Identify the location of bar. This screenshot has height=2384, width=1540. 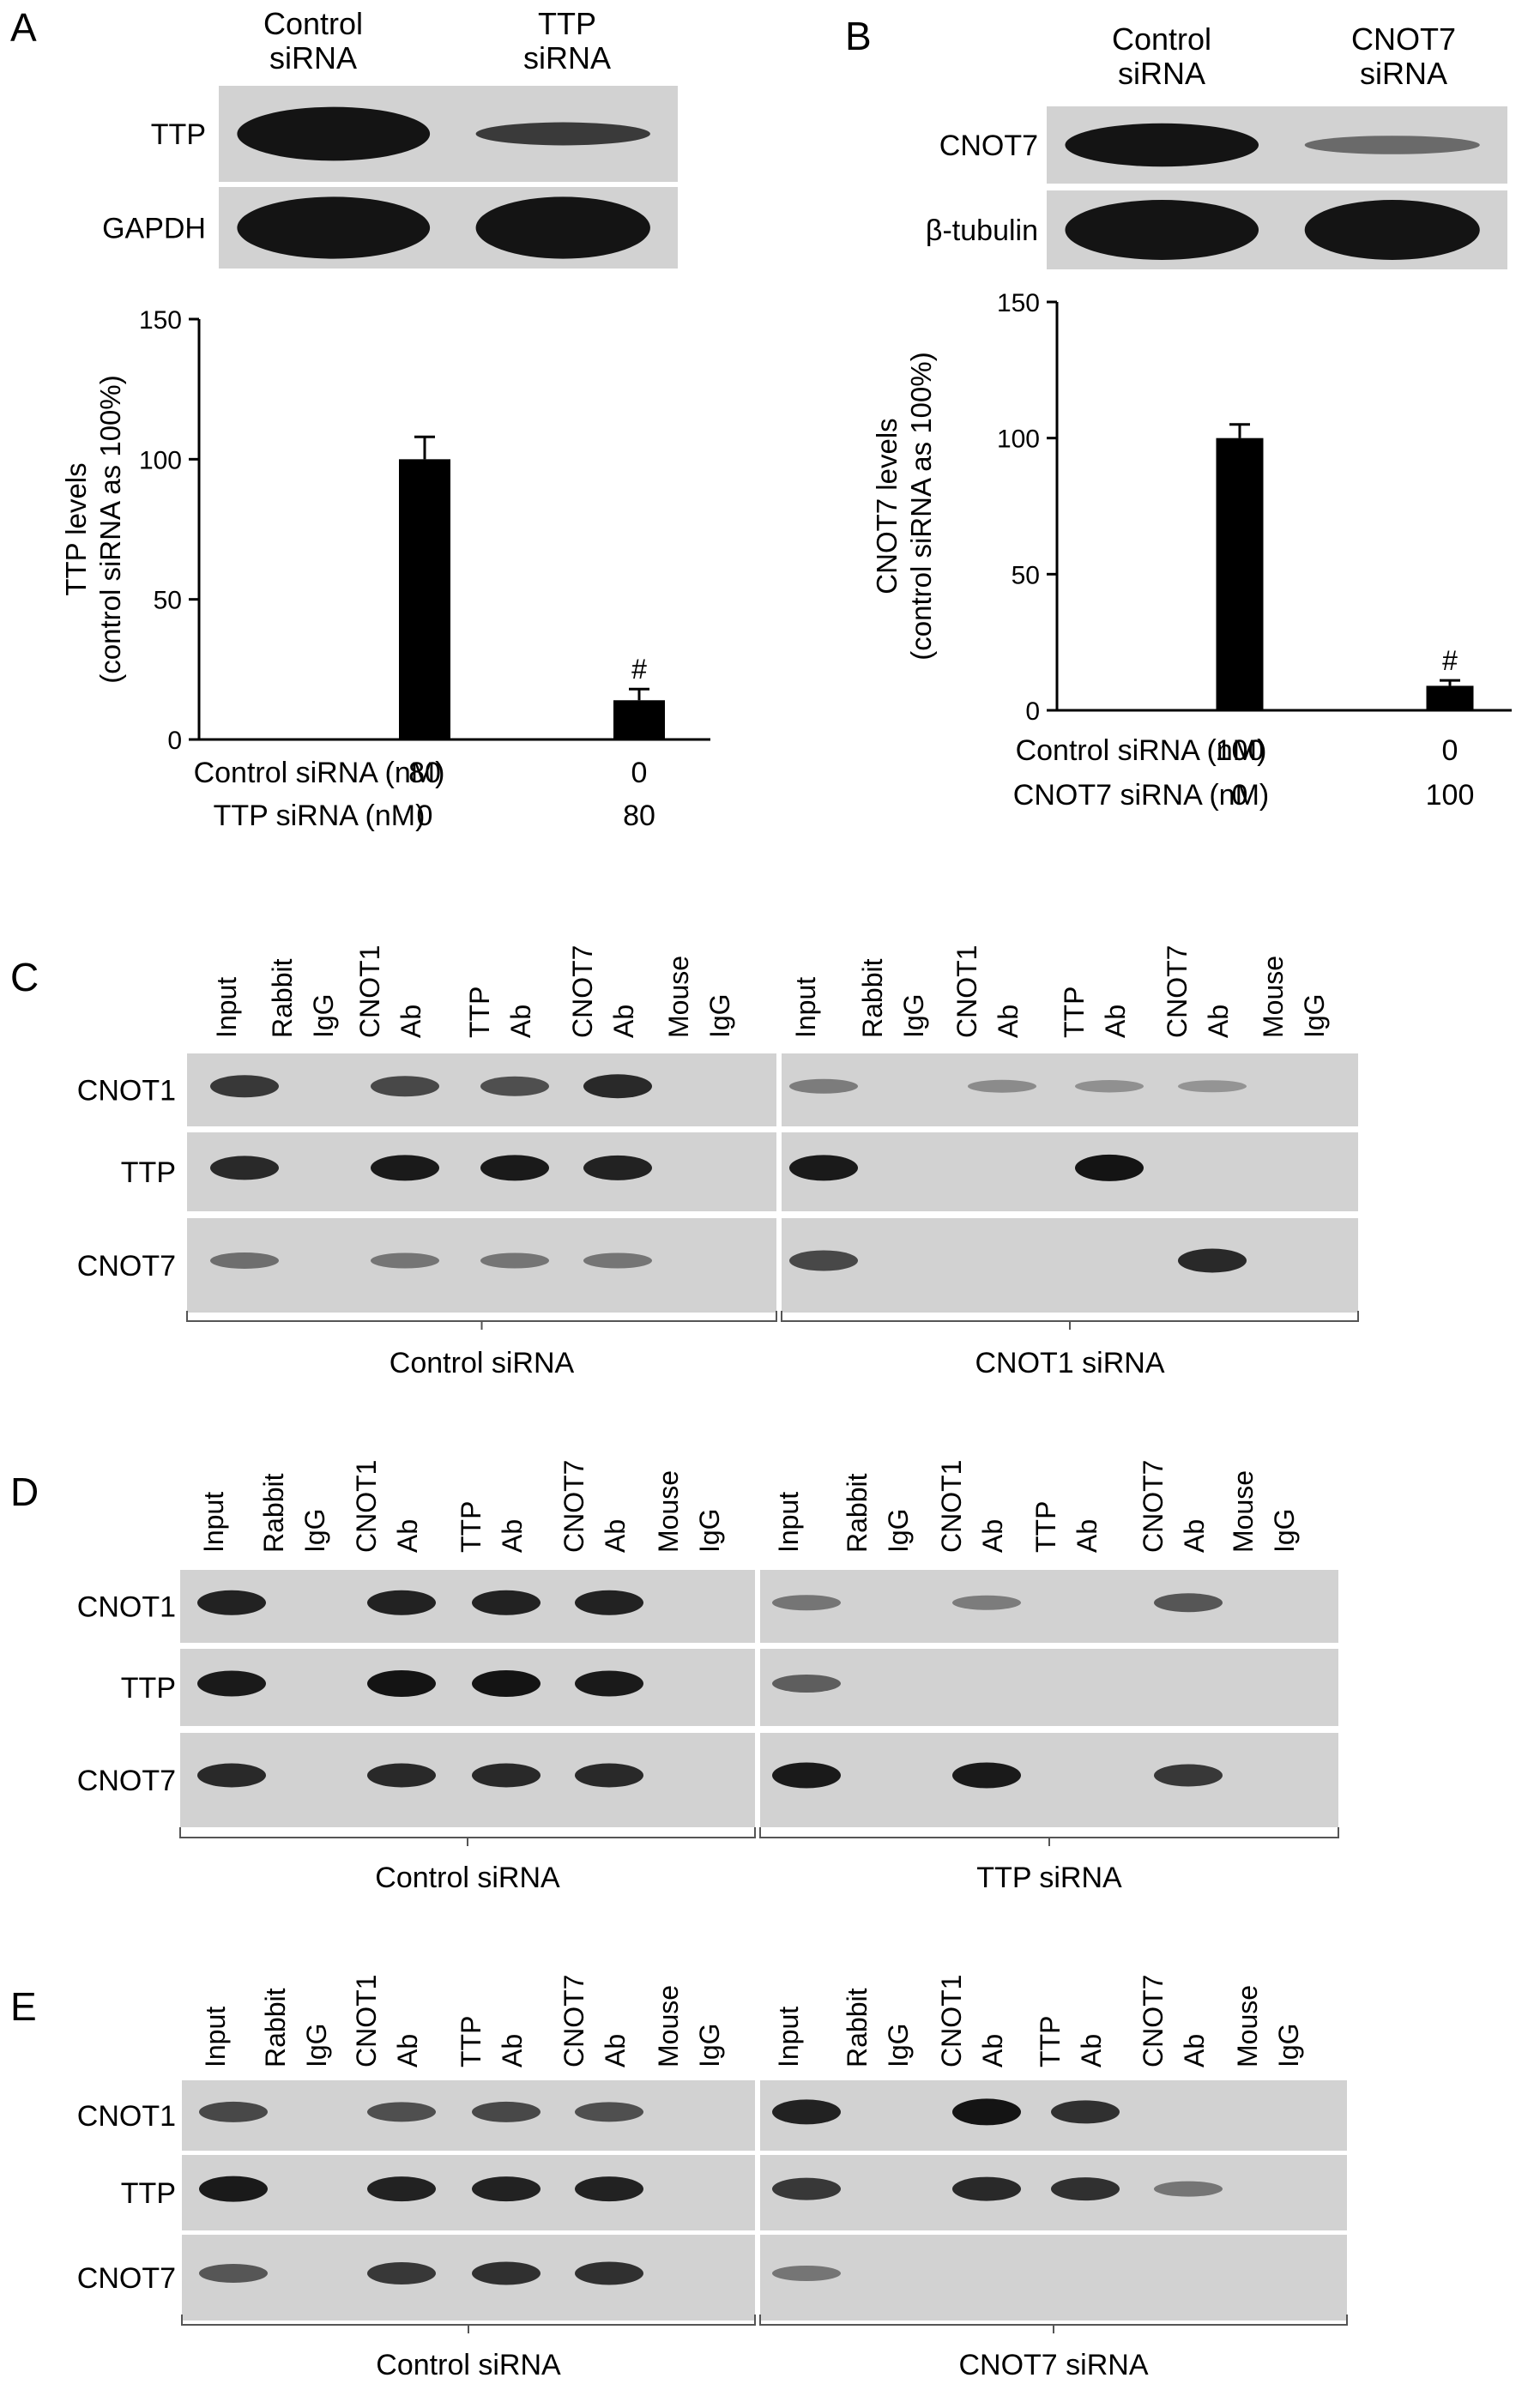
(1450, 697).